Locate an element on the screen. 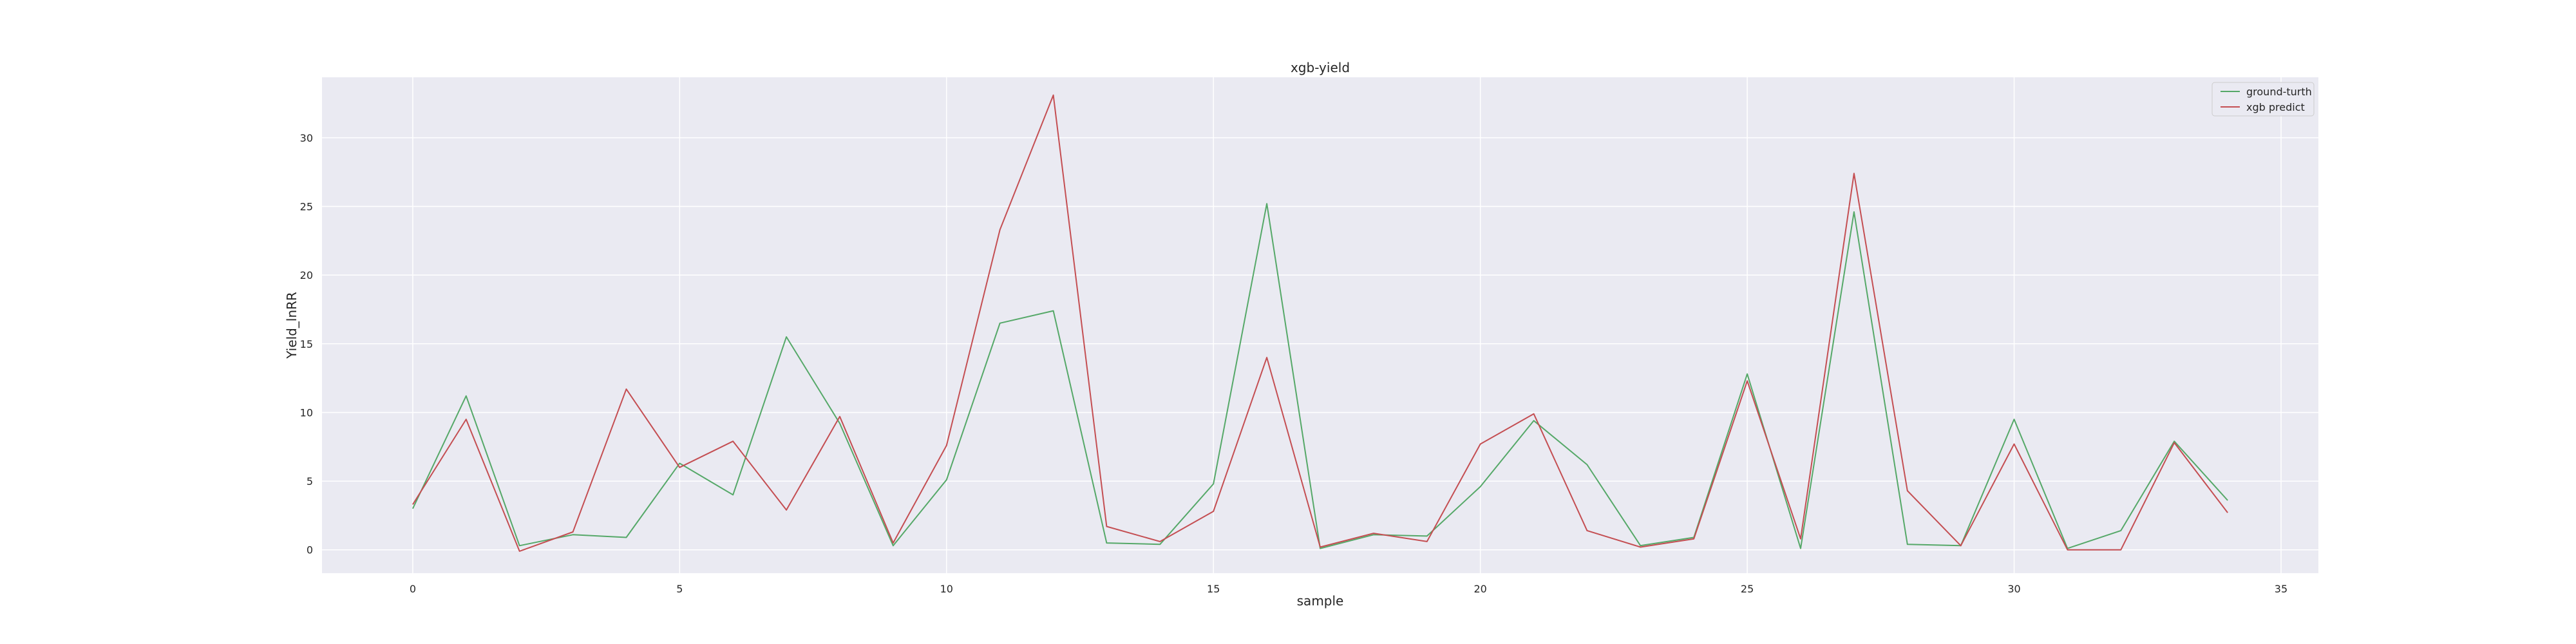 This screenshot has height=644, width=2576. chart-title: xgb-yield is located at coordinates (1320, 67).